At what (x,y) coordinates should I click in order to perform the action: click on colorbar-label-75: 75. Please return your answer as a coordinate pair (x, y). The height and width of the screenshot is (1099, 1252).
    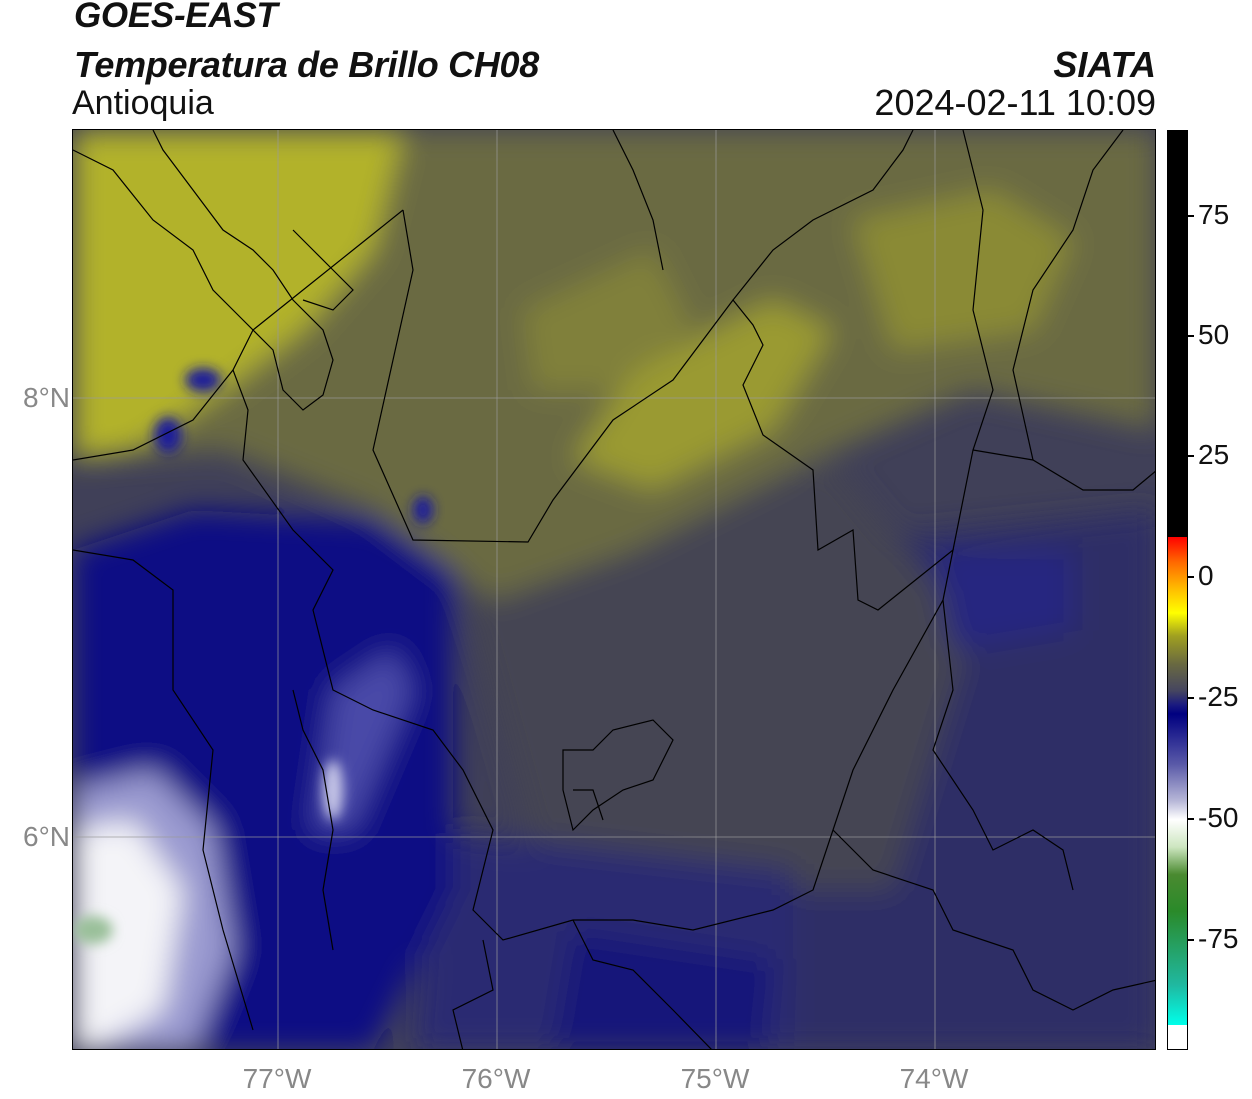
    Looking at the image, I should click on (1214, 214).